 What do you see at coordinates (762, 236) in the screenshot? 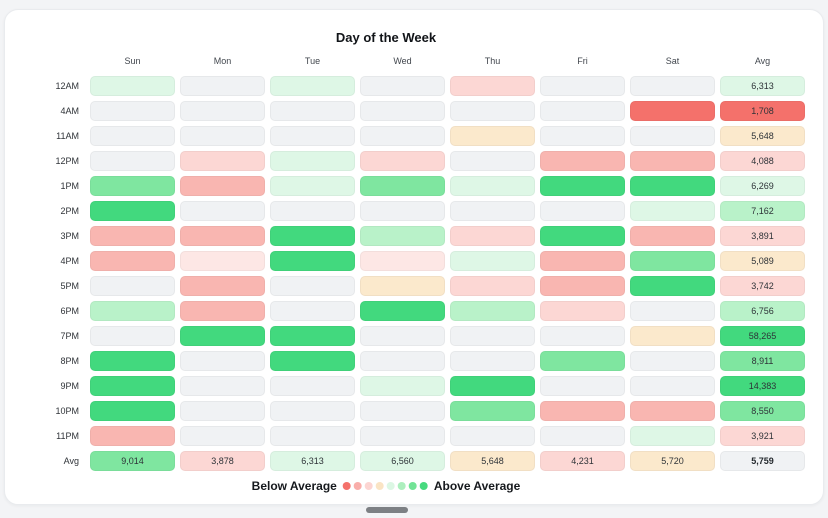
I see `heatmap-cell-avg: 3,891` at bounding box center [762, 236].